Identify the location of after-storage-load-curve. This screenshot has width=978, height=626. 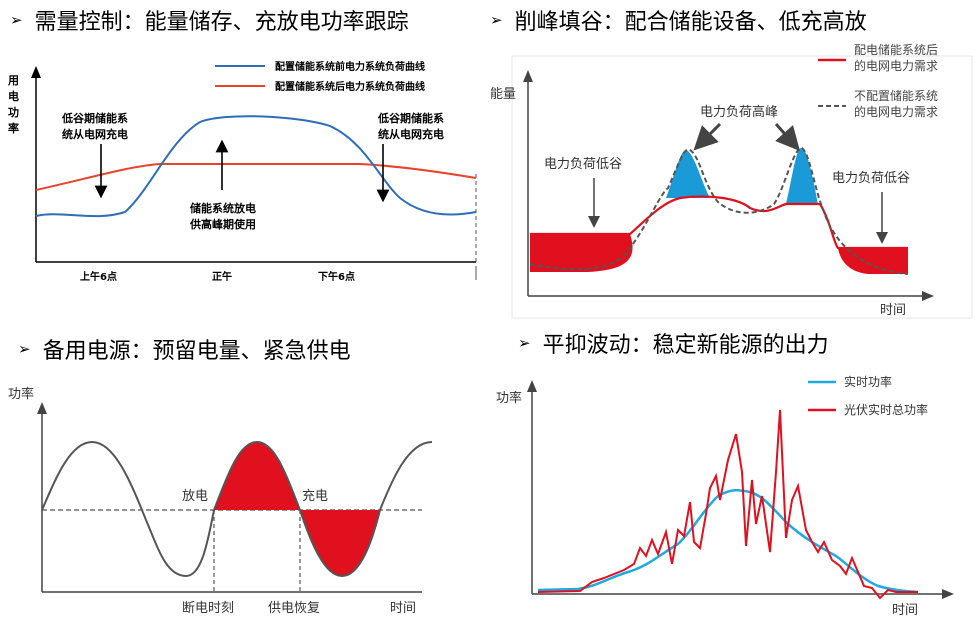
(256, 177).